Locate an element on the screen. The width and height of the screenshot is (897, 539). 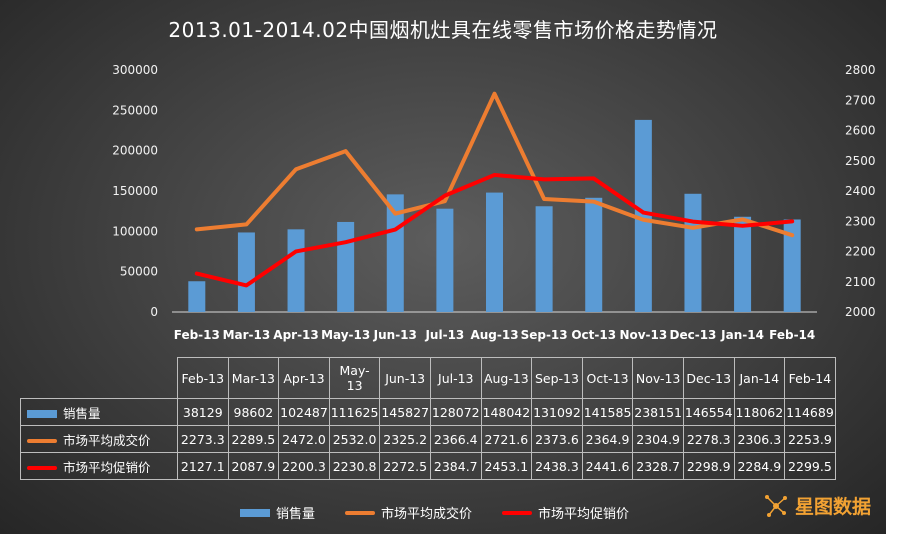
table-cell: 2298.9 is located at coordinates (708, 466).